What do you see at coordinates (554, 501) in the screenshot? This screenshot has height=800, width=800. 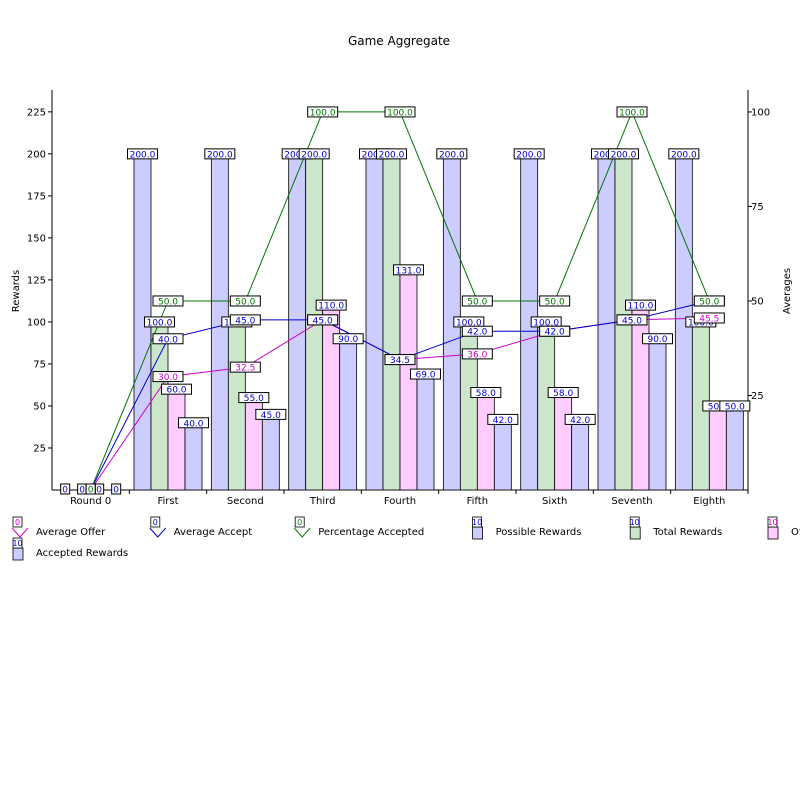 I see `x-tick-label: Sixth` at bounding box center [554, 501].